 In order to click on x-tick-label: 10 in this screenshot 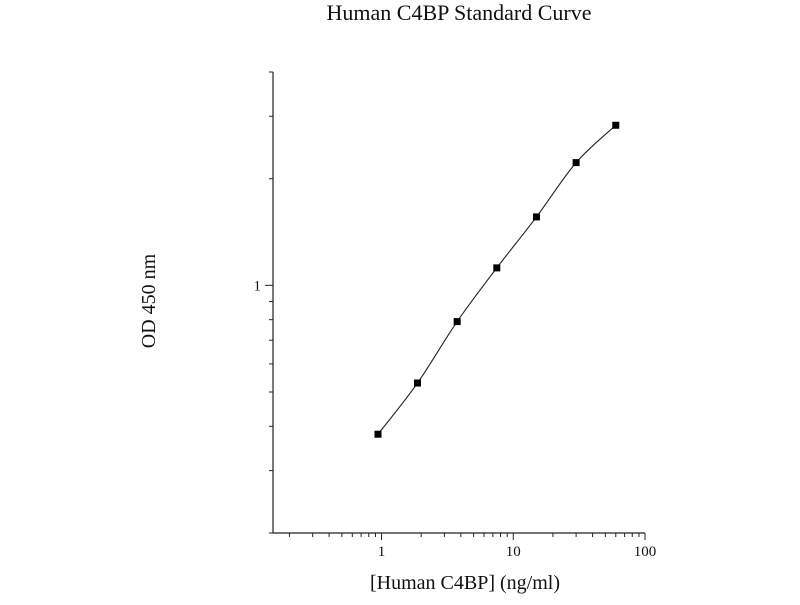, I will do `click(513, 552)`.